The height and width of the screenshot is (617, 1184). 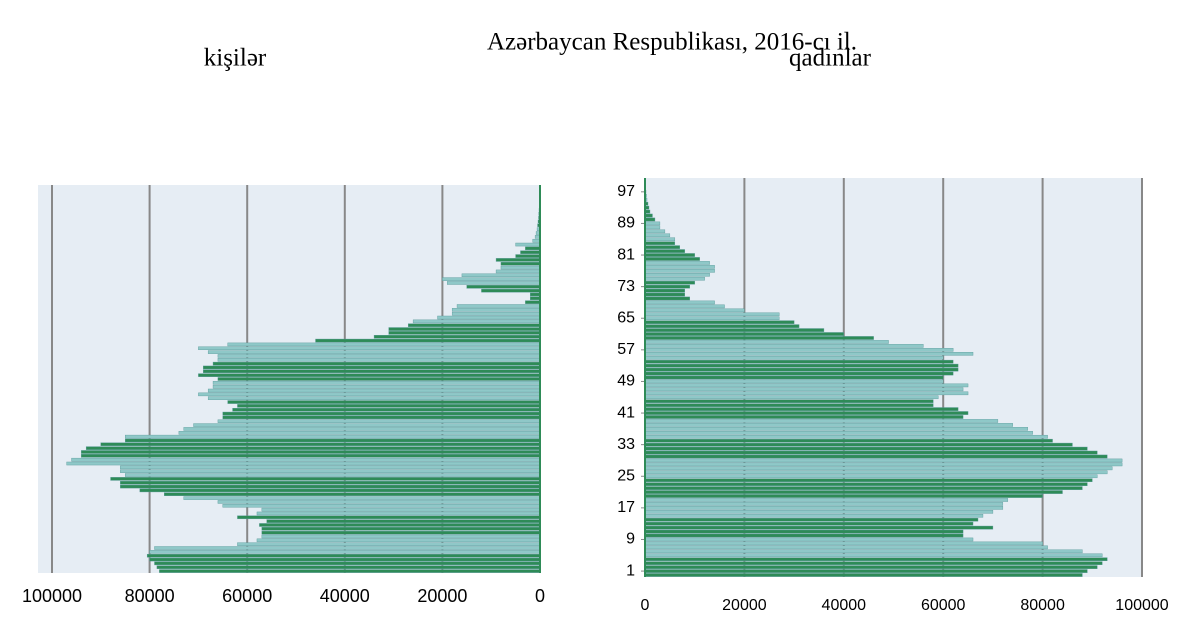 What do you see at coordinates (1042, 605) in the screenshot?
I see `x-tick-label: 80000` at bounding box center [1042, 605].